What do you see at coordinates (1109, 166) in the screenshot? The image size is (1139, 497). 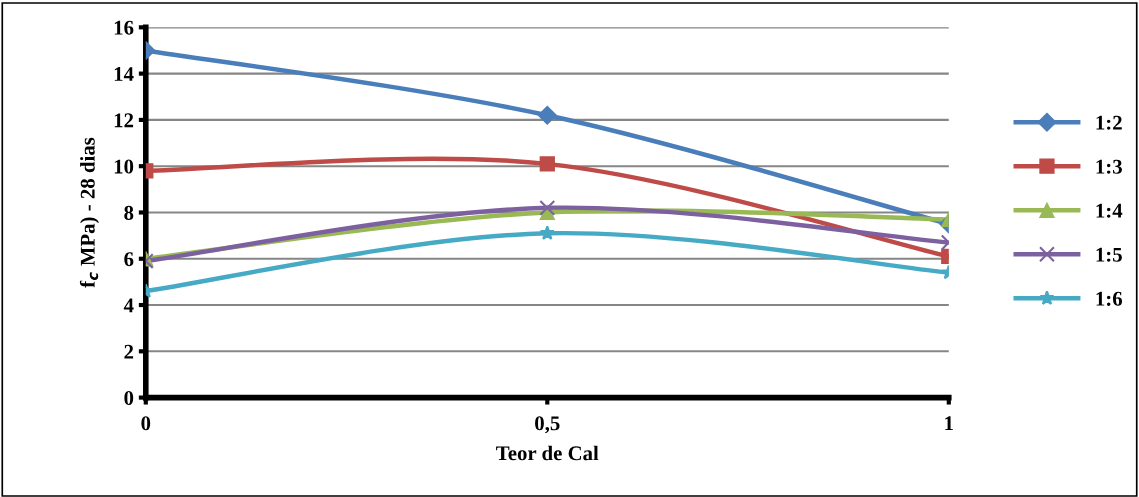 I see `legend-label: 1:3` at bounding box center [1109, 166].